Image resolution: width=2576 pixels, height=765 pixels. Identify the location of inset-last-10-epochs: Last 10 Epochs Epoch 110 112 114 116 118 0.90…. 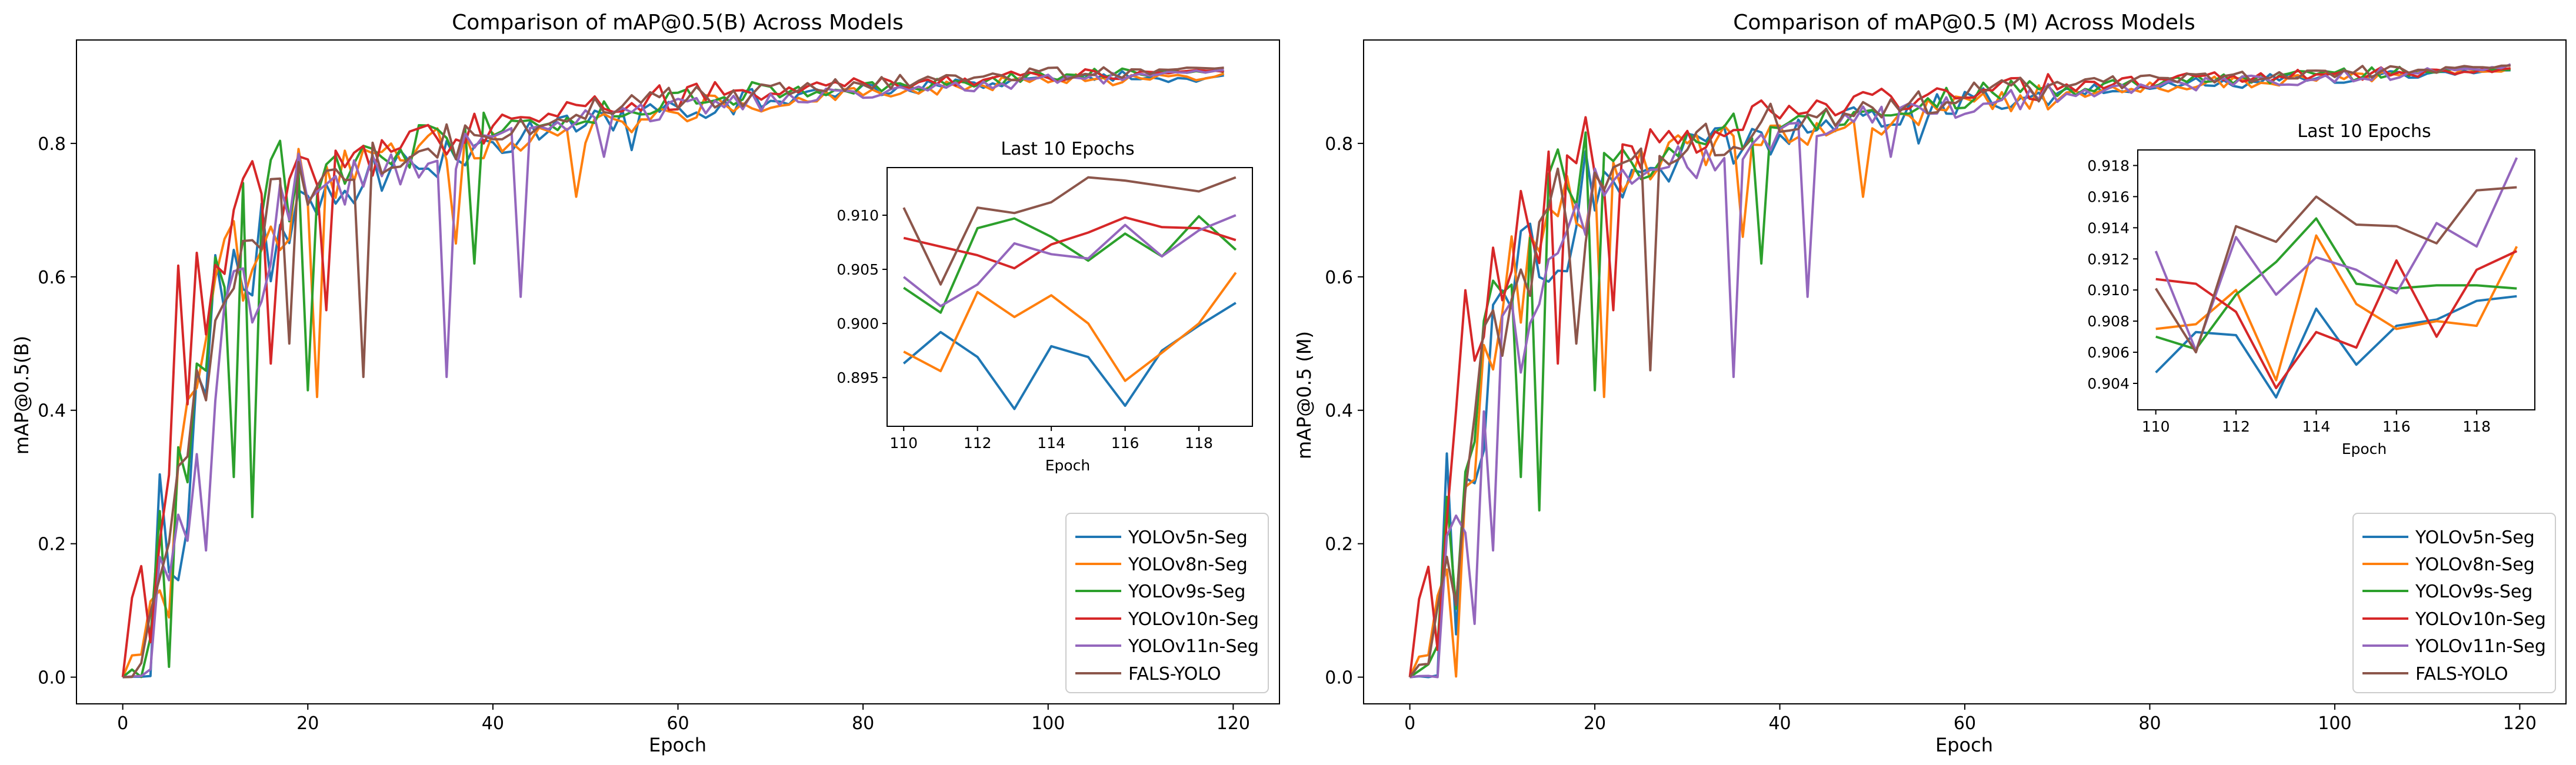
(2311, 289).